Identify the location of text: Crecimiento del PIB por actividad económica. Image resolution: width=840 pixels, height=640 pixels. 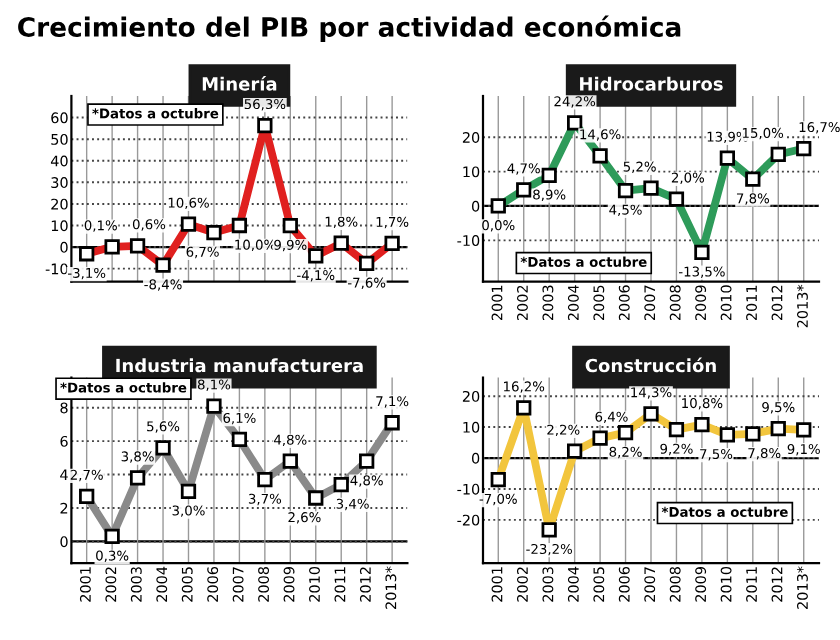
(349, 29).